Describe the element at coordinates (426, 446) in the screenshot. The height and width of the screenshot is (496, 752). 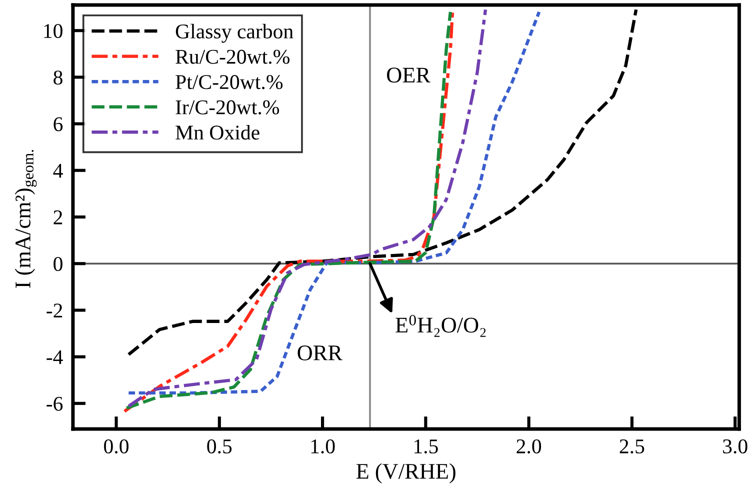
I see `x-tick-label: 1.5` at that location.